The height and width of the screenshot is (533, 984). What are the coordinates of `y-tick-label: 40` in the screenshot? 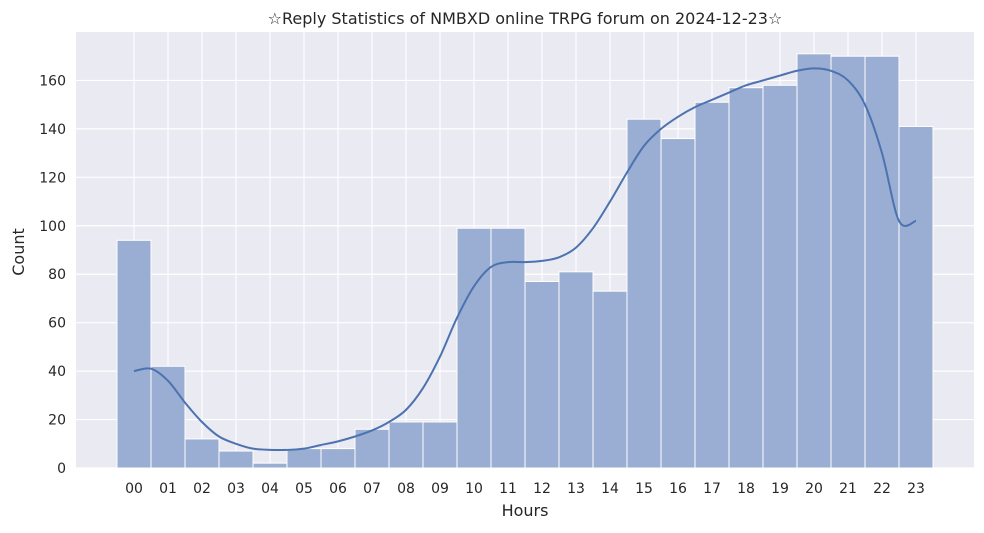 It's located at (57, 372).